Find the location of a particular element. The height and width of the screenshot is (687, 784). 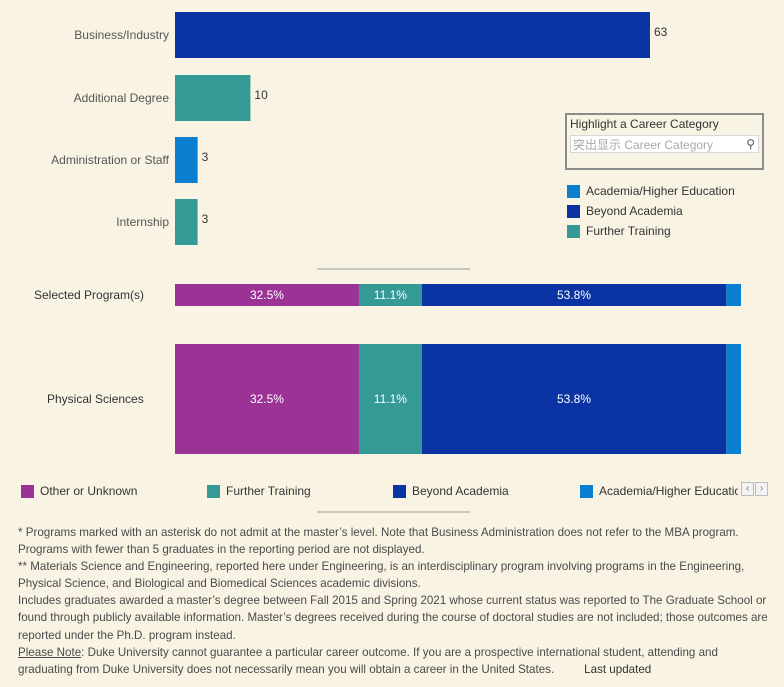

category-label-internship: Internship is located at coordinates (142, 222).